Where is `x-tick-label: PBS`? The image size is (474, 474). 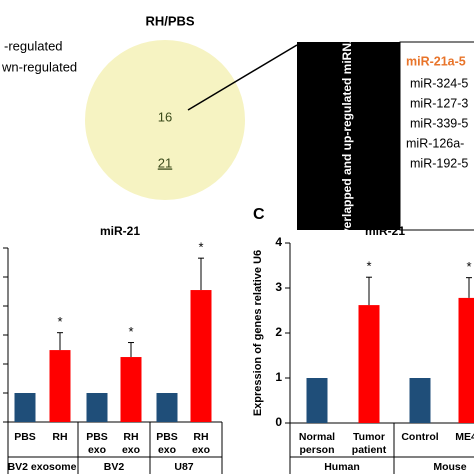
x-tick-label: PBS is located at coordinates (25, 437).